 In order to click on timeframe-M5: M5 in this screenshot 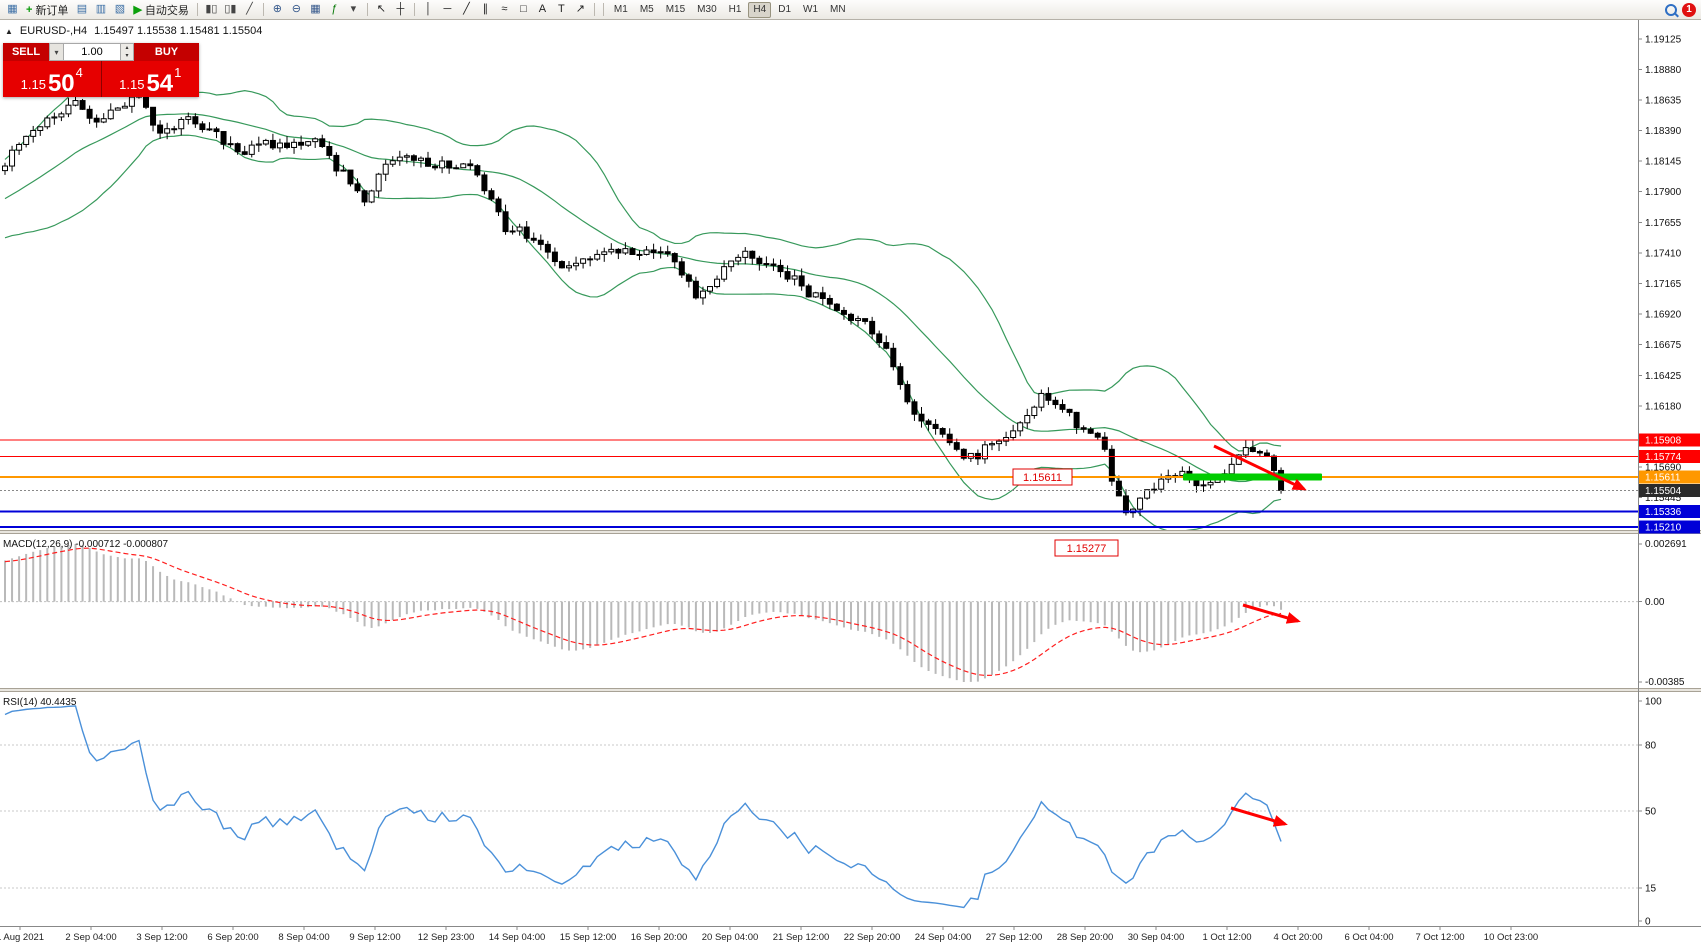, I will do `click(646, 9)`.